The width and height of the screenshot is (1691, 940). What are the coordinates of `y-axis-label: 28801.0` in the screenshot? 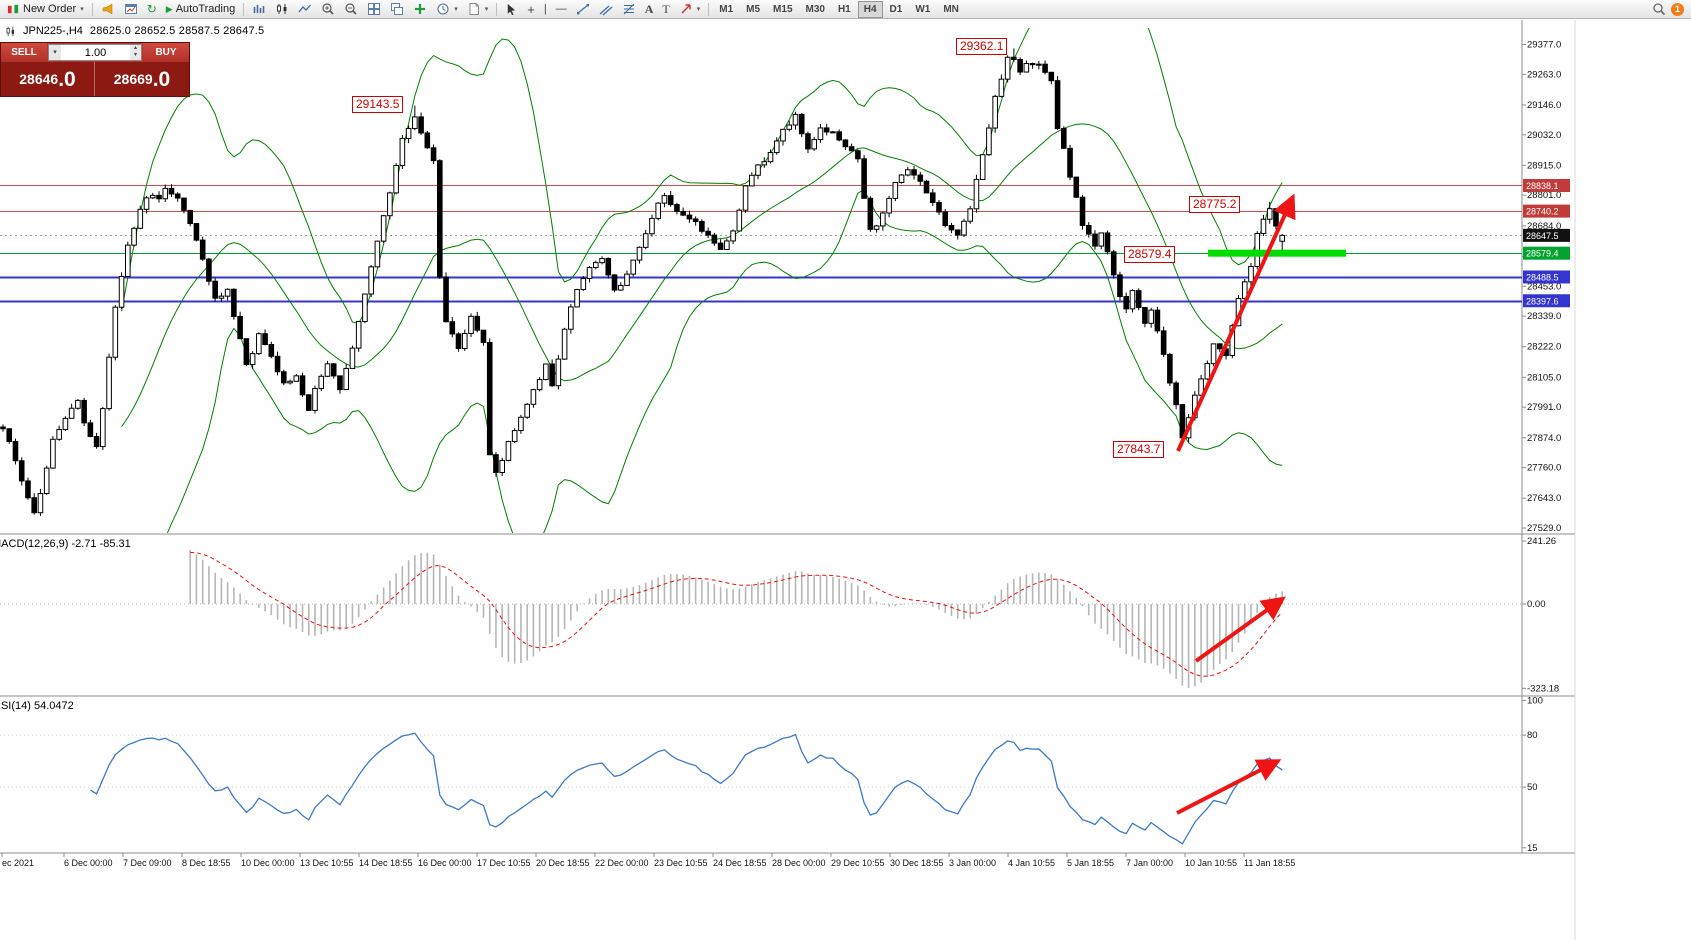 It's located at (1544, 195).